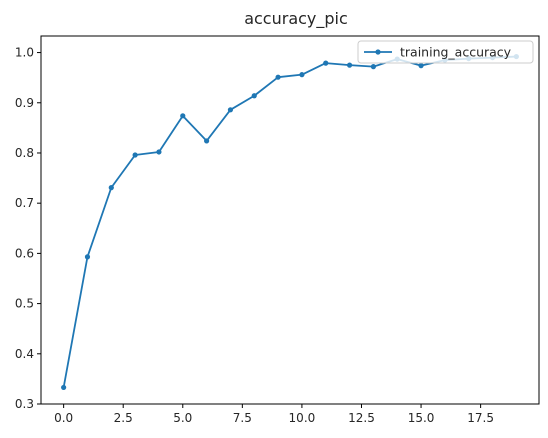  What do you see at coordinates (361, 418) in the screenshot?
I see `x-tick-label: 12.5` at bounding box center [361, 418].